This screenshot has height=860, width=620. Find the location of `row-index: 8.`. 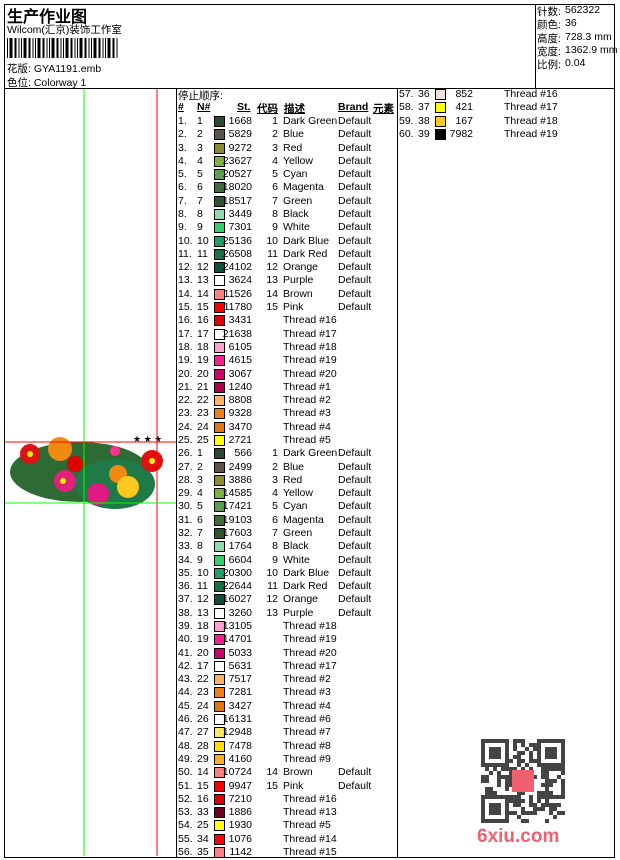

row-index: 8. is located at coordinates (182, 214).